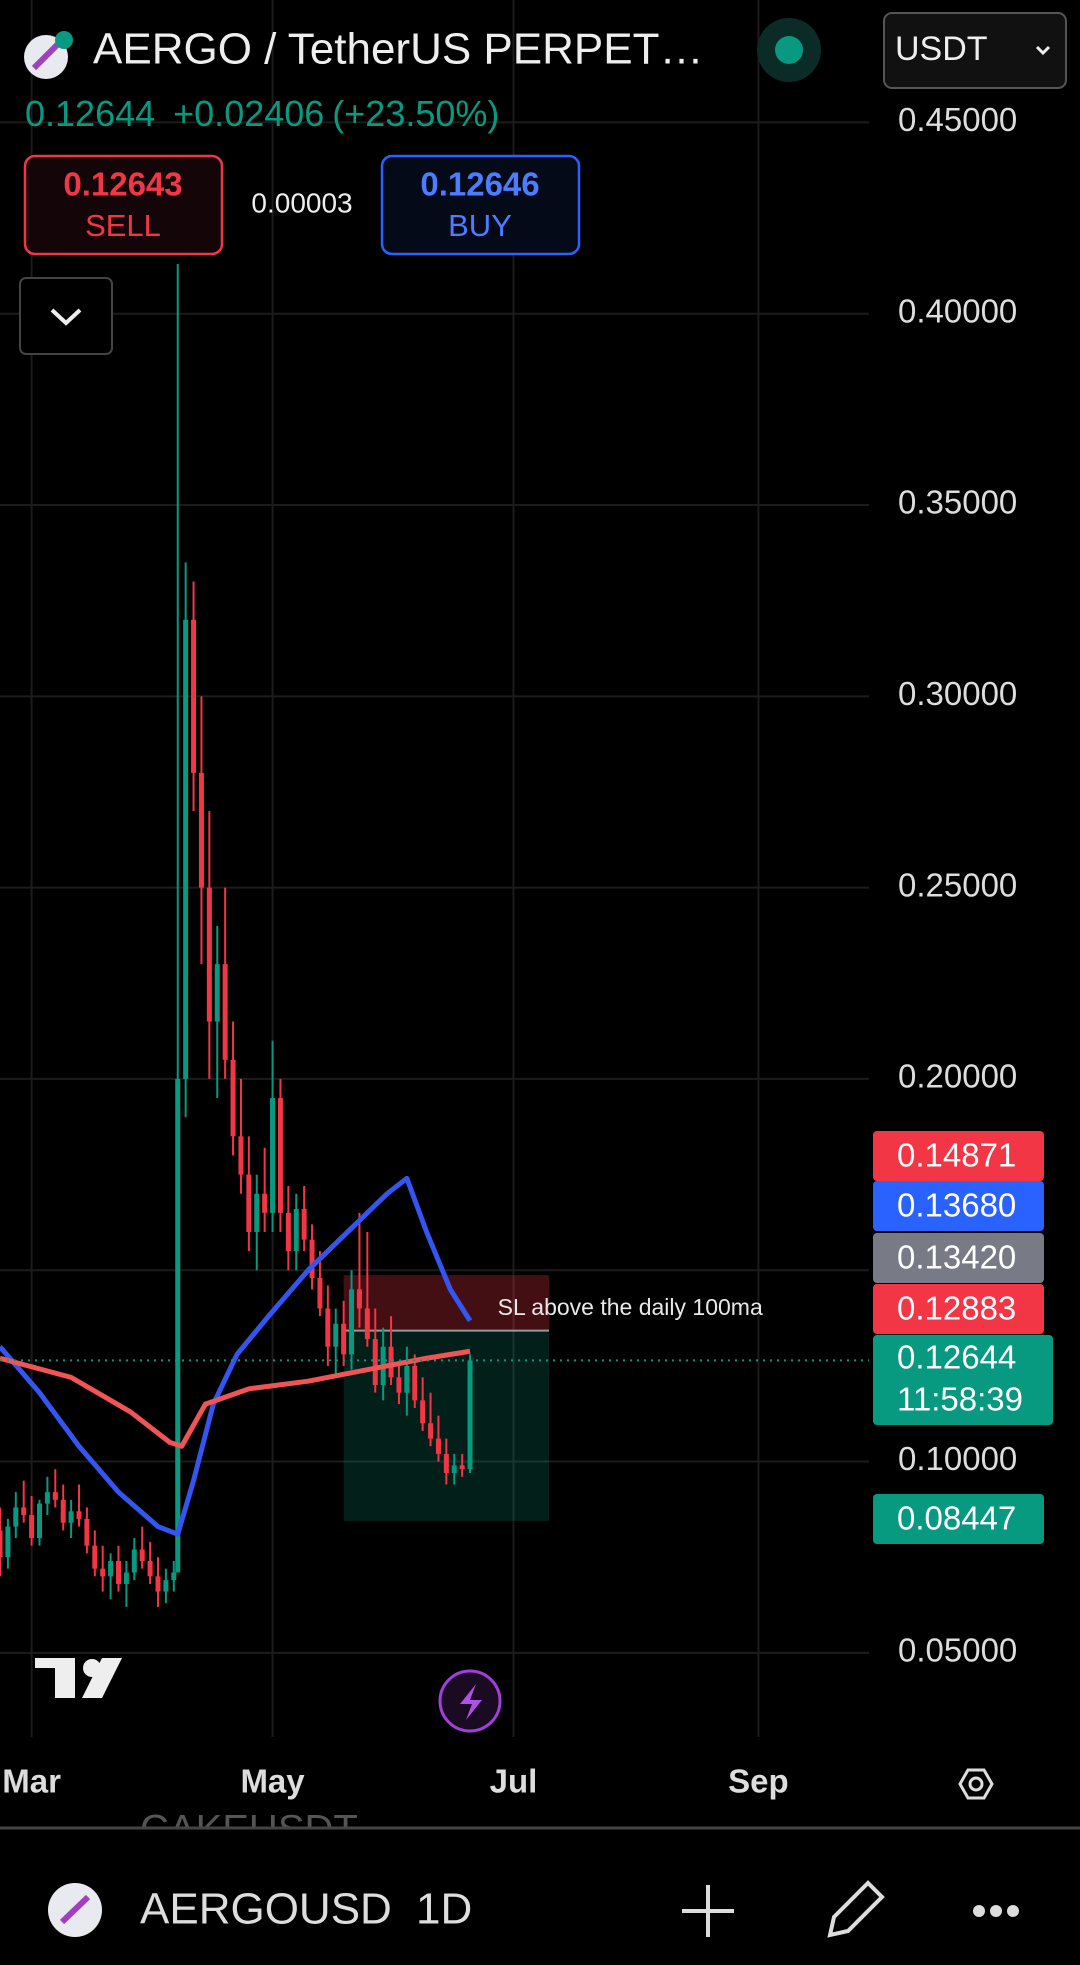 The width and height of the screenshot is (1080, 1965). Describe the element at coordinates (960, 1399) in the screenshot. I see `countdown: 11:58:39` at that location.